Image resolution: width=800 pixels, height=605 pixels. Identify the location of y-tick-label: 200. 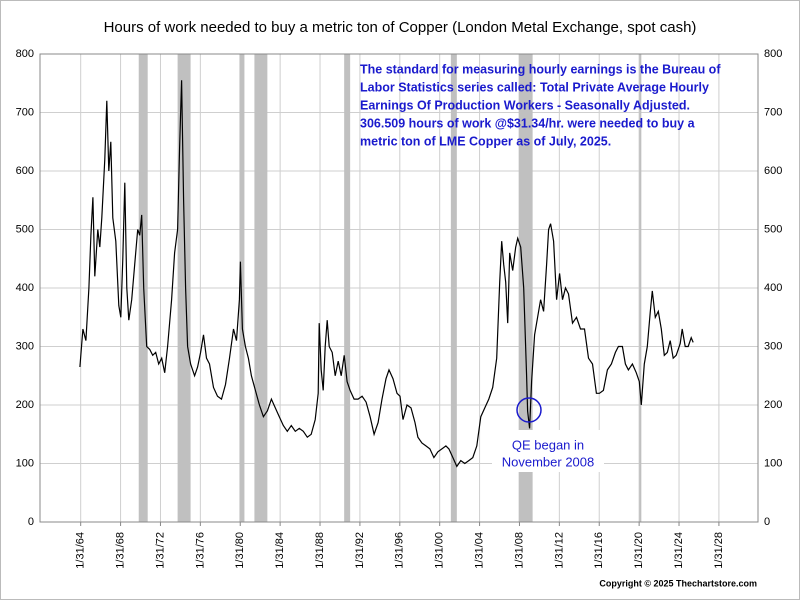
(25, 405).